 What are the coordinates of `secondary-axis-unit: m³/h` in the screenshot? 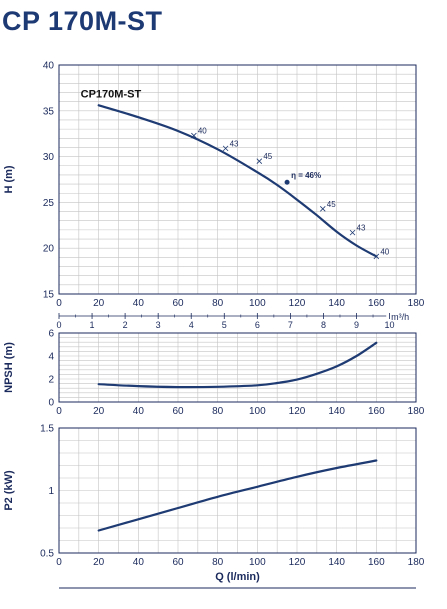 It's located at (400, 317).